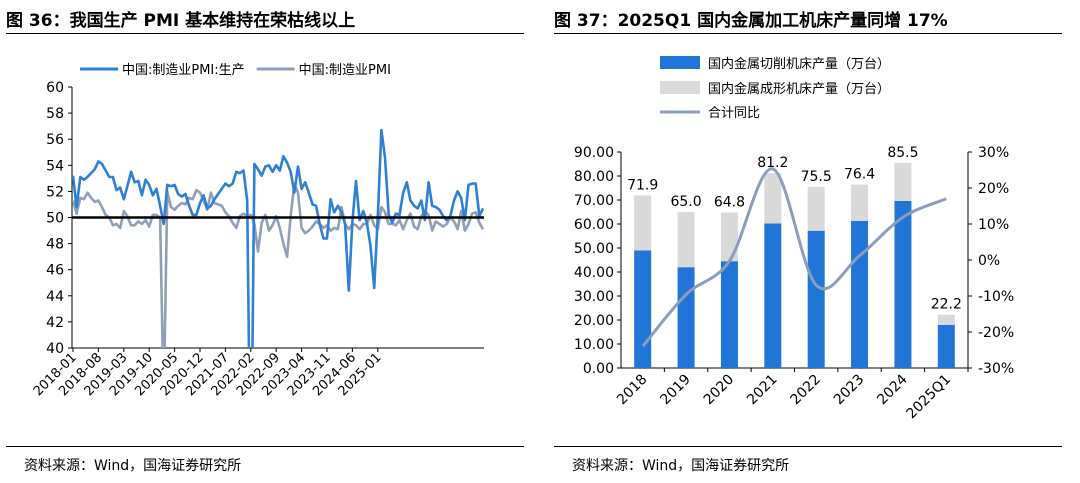 The height and width of the screenshot is (483, 1080). What do you see at coordinates (680, 87) in the screenshot?
I see `legend-swatch-forming` at bounding box center [680, 87].